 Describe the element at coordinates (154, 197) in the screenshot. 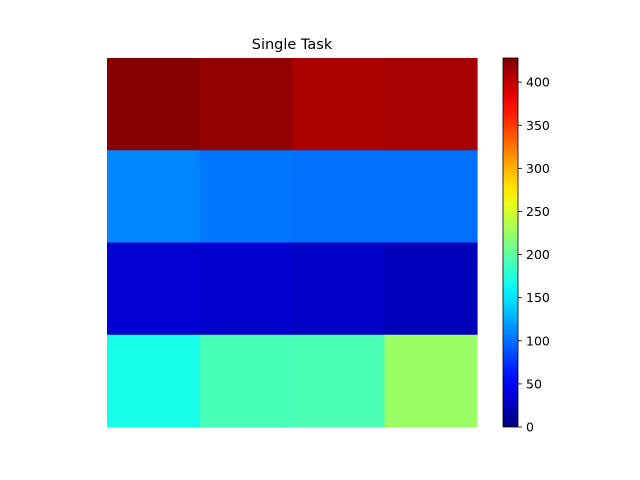

I see `heatmap-cell-r1-c0` at that location.